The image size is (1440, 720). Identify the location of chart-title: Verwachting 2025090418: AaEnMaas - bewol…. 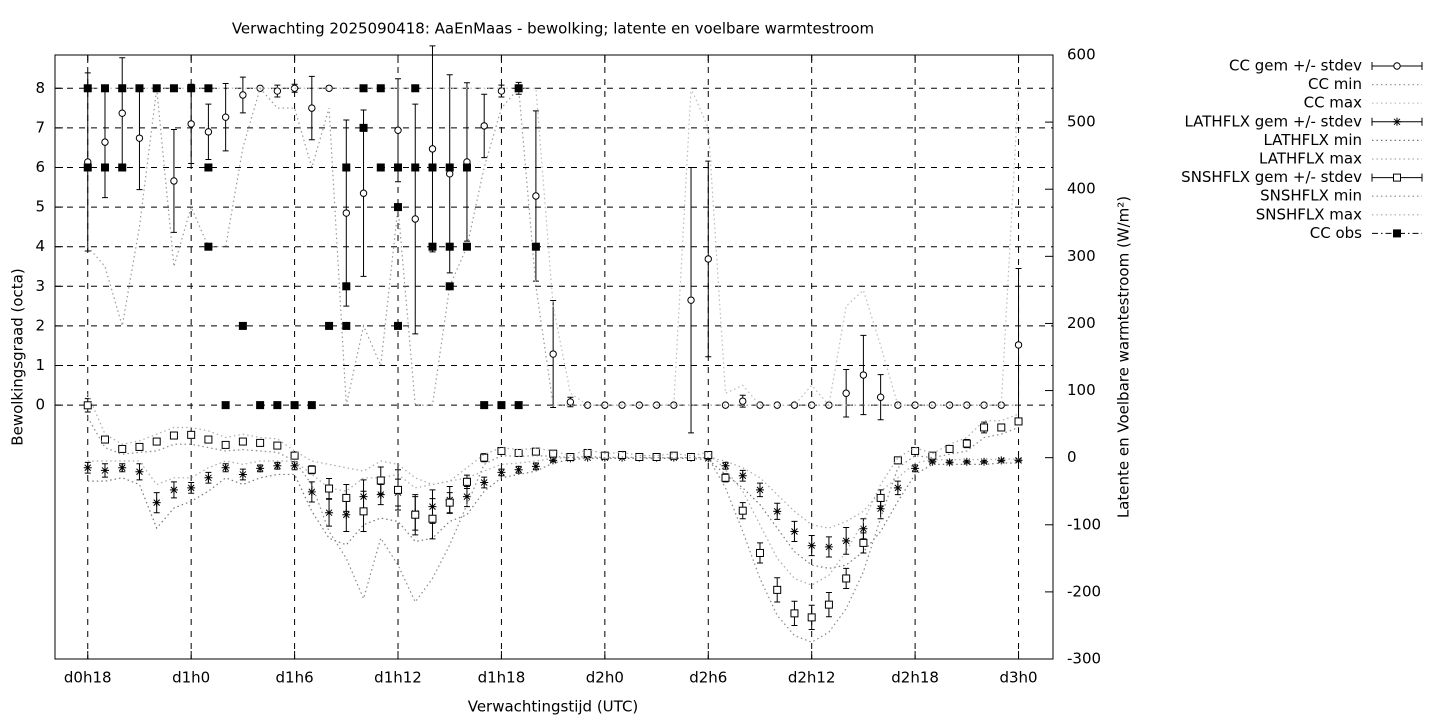
(553, 29).